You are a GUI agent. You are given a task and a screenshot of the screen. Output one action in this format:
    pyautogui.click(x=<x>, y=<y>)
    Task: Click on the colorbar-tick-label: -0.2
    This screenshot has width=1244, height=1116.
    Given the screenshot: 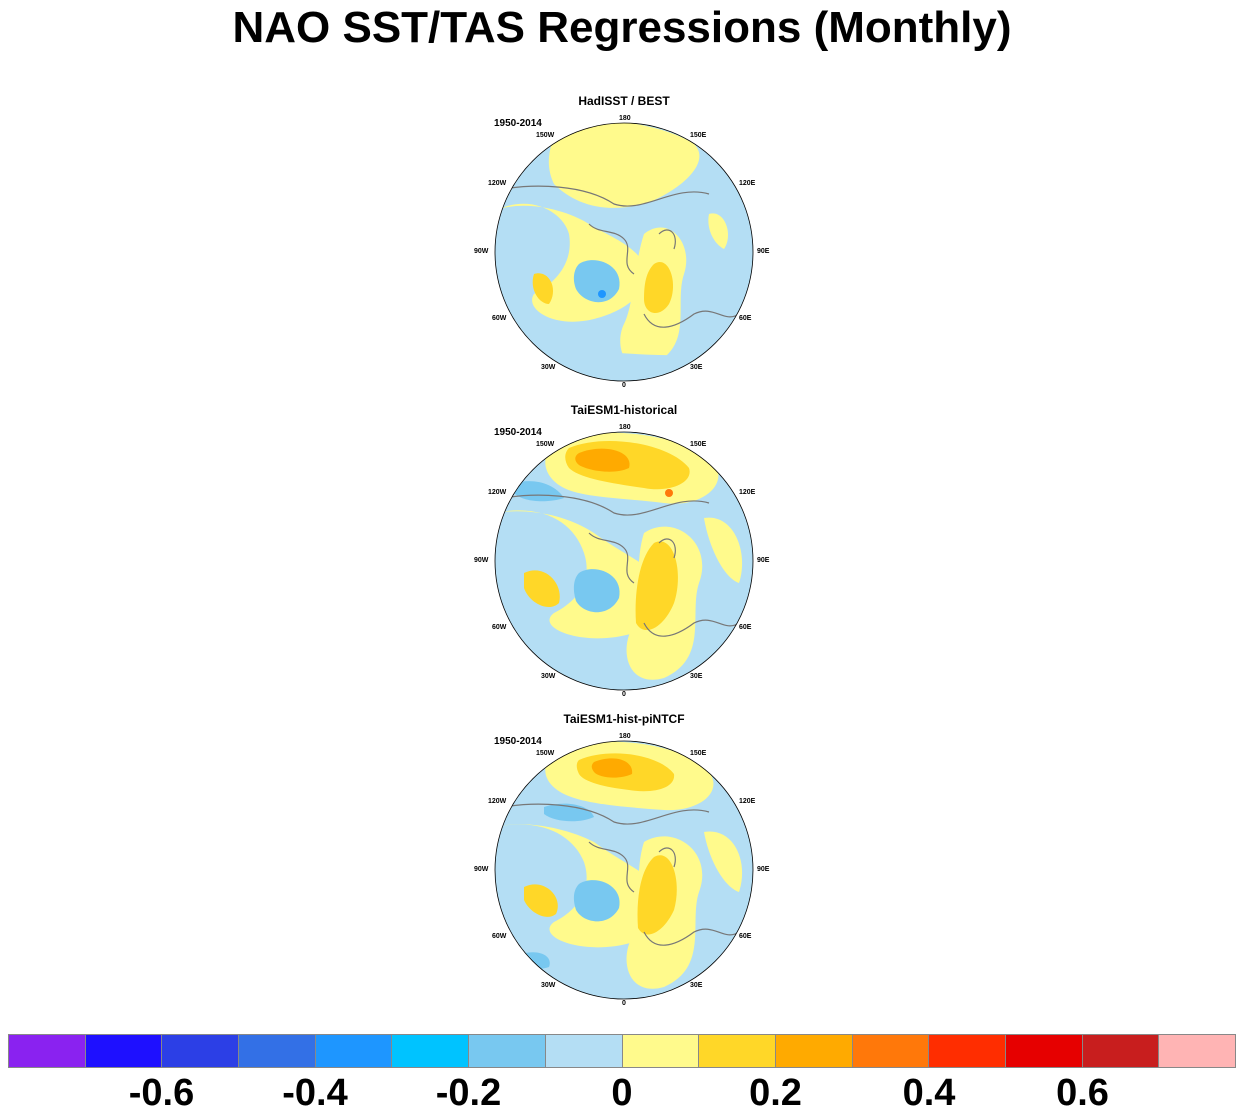 What is the action you would take?
    pyautogui.click(x=468, y=1093)
    